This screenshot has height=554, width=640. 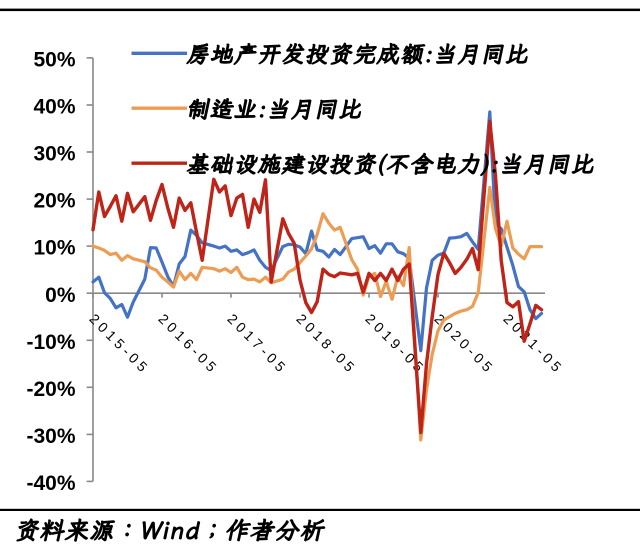 I want to click on svg-text: -20%, so click(x=50, y=389).